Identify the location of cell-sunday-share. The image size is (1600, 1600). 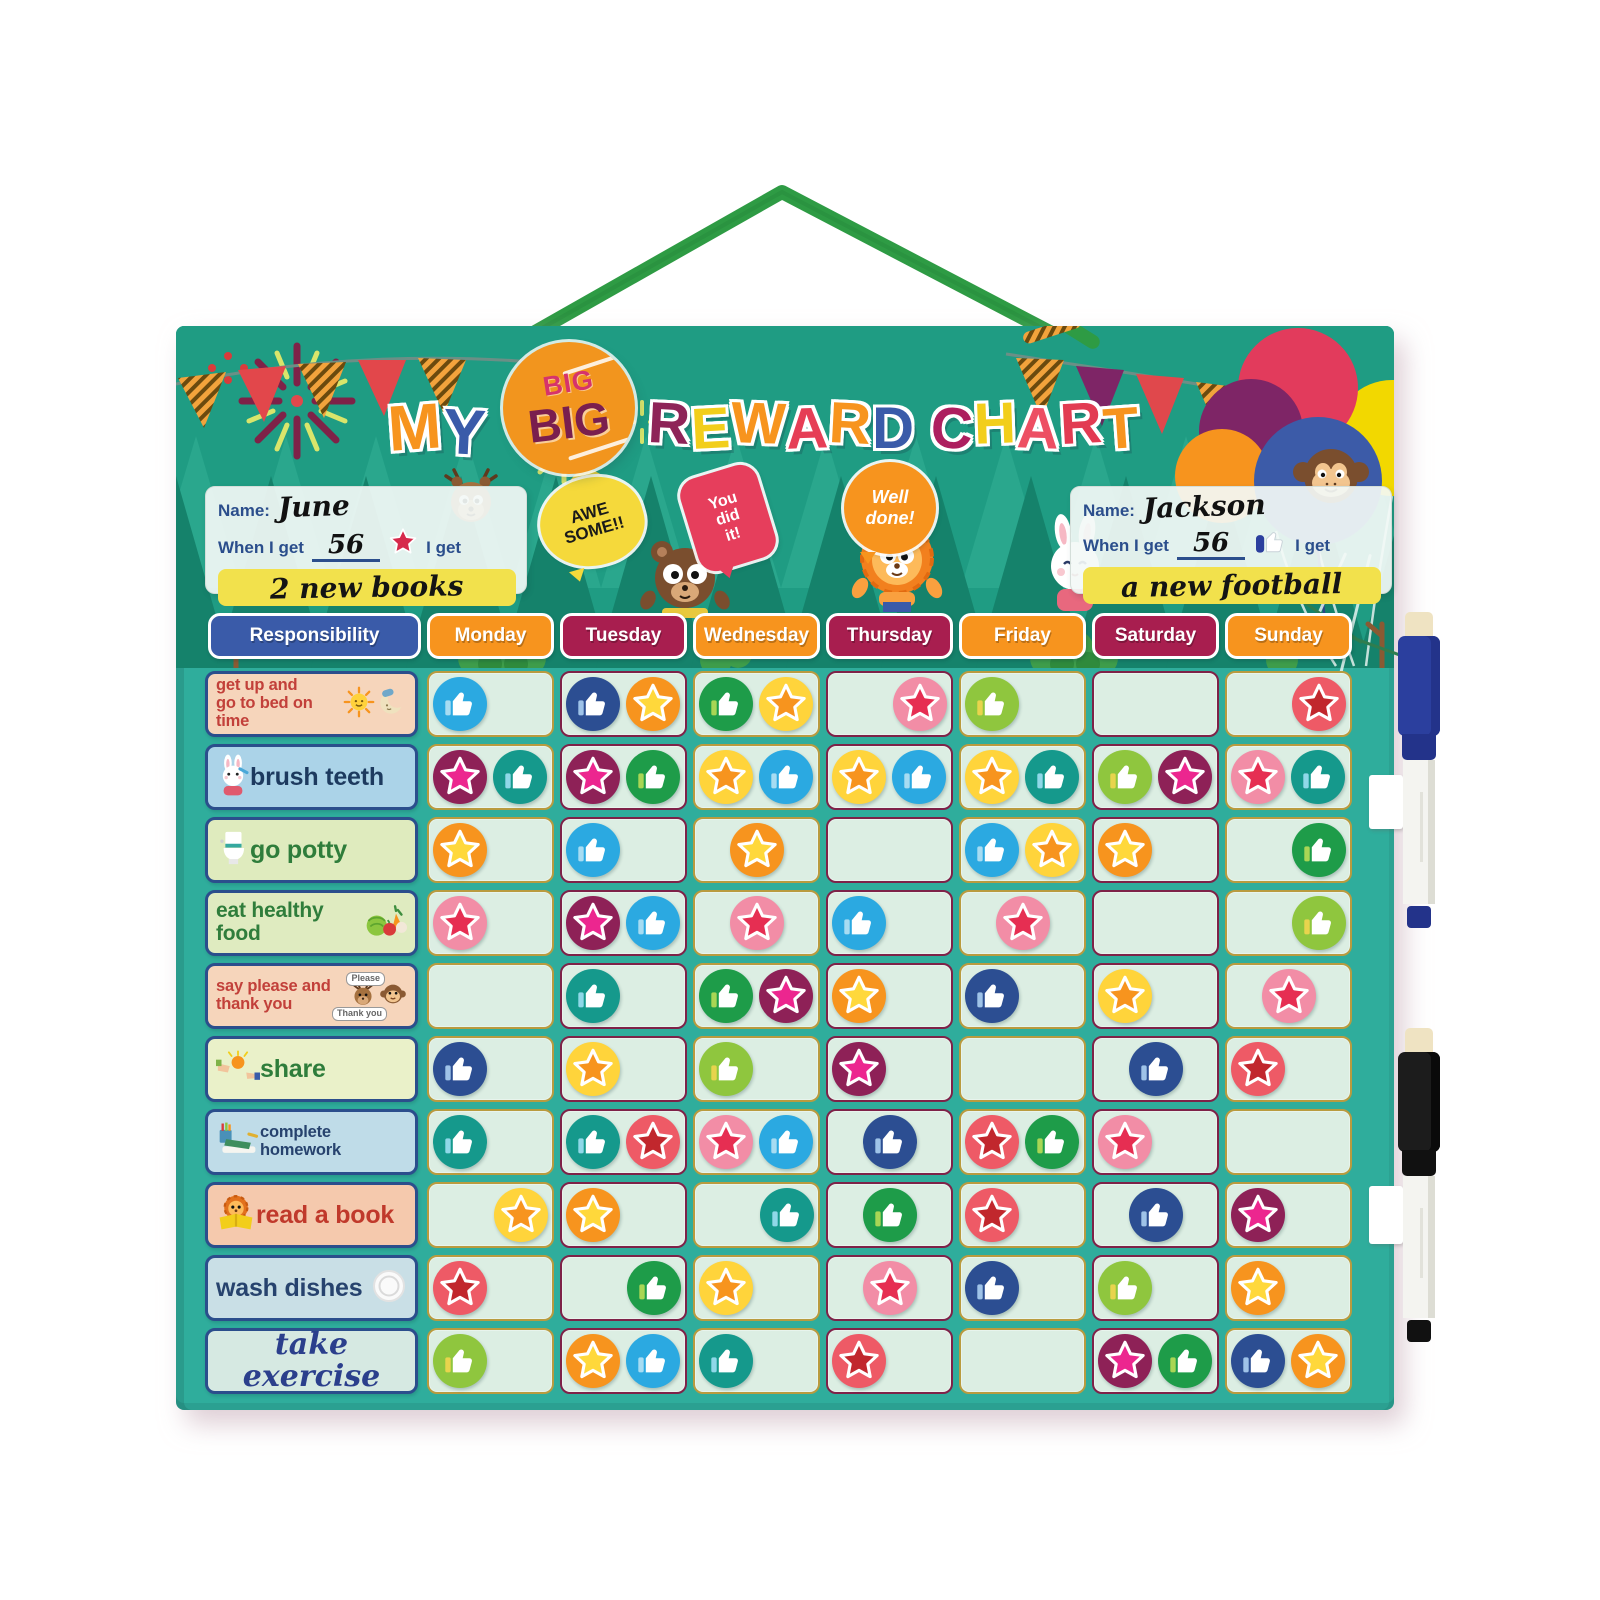
(1288, 1069).